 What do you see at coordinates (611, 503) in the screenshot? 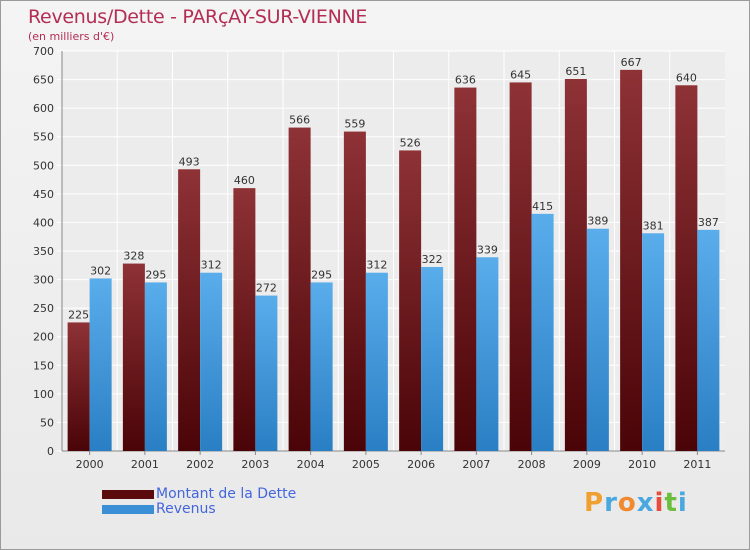
I see `logo-letter: r` at bounding box center [611, 503].